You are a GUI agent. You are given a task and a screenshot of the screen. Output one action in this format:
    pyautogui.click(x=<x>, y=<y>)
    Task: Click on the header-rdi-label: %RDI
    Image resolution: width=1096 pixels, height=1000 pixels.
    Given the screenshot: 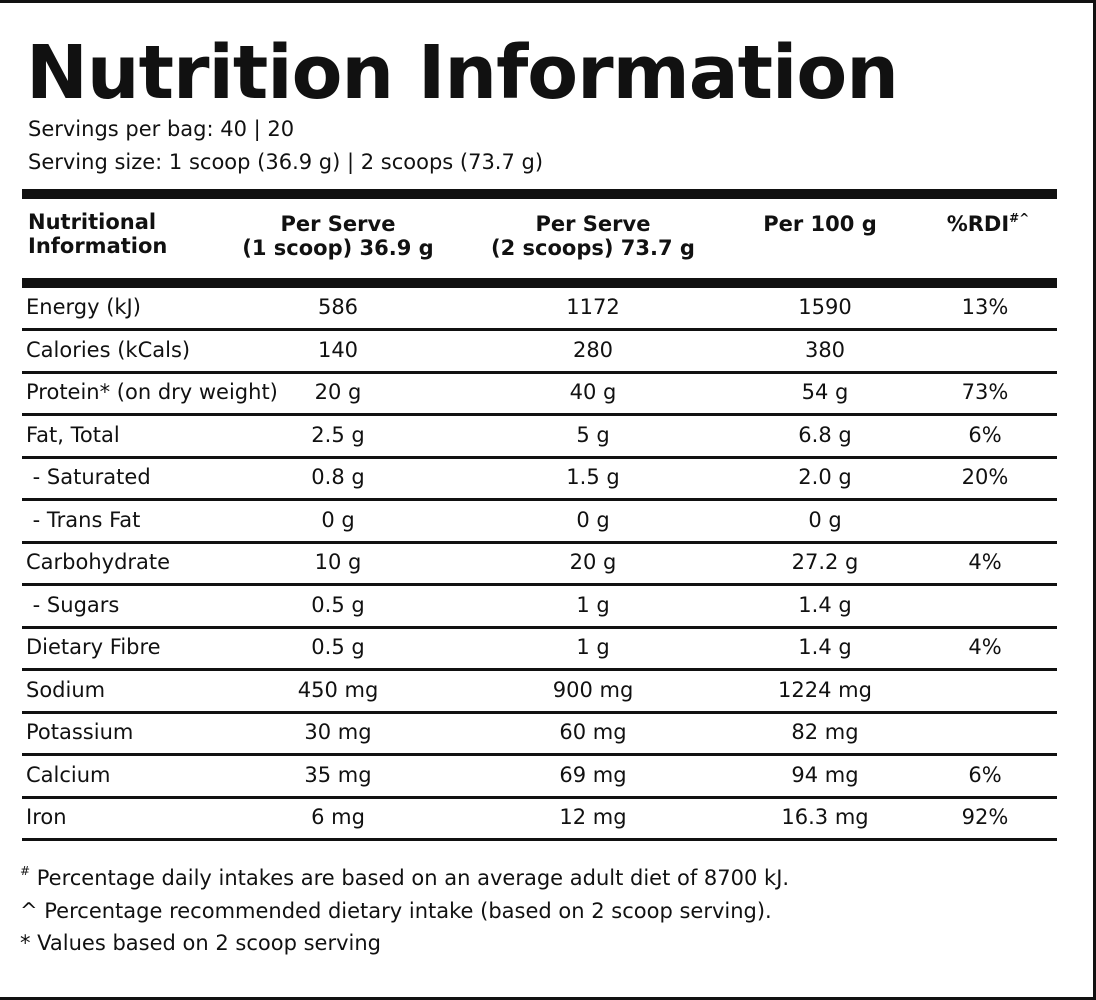 What is the action you would take?
    pyautogui.click(x=978, y=224)
    